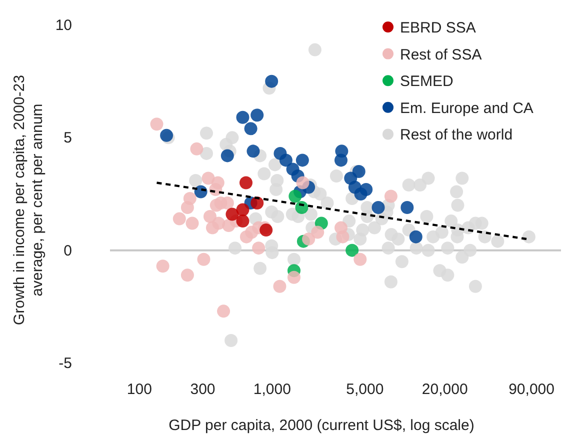 This screenshot has width=566, height=436. Describe the element at coordinates (68, 138) in the screenshot. I see `y-tick-label: 5` at that location.